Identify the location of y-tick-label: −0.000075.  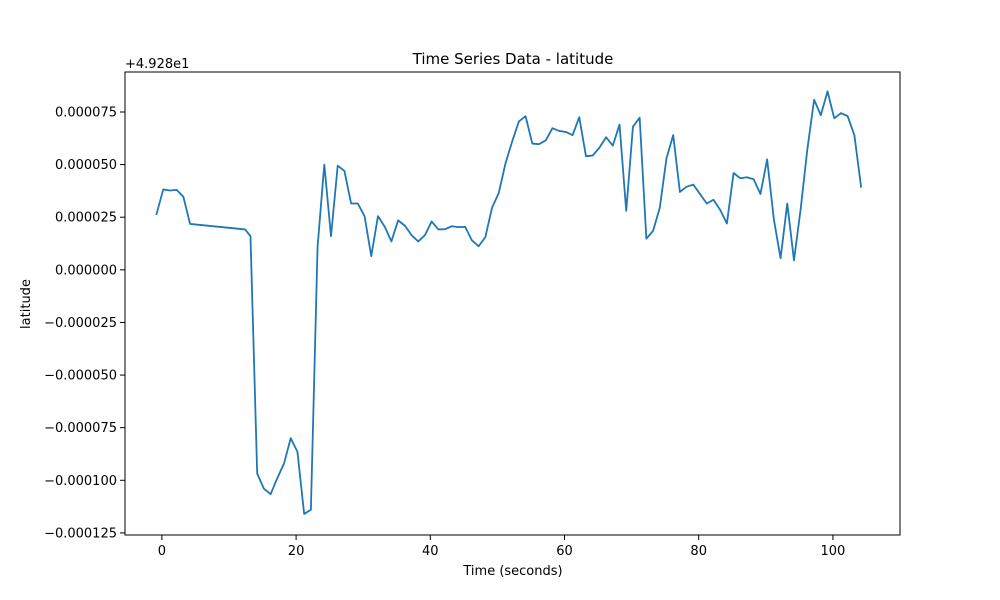
(80, 428).